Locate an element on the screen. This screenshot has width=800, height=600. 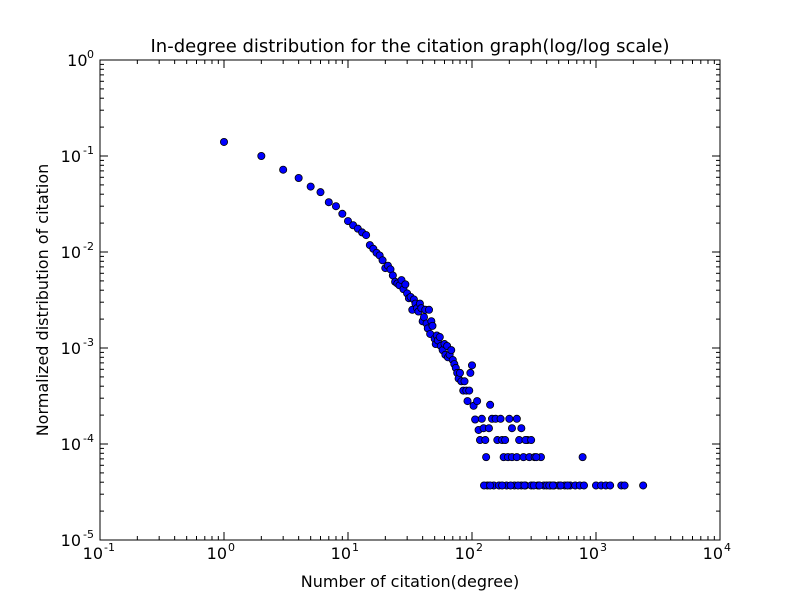
y-tick-label: 10 -1 is located at coordinates (77, 155).